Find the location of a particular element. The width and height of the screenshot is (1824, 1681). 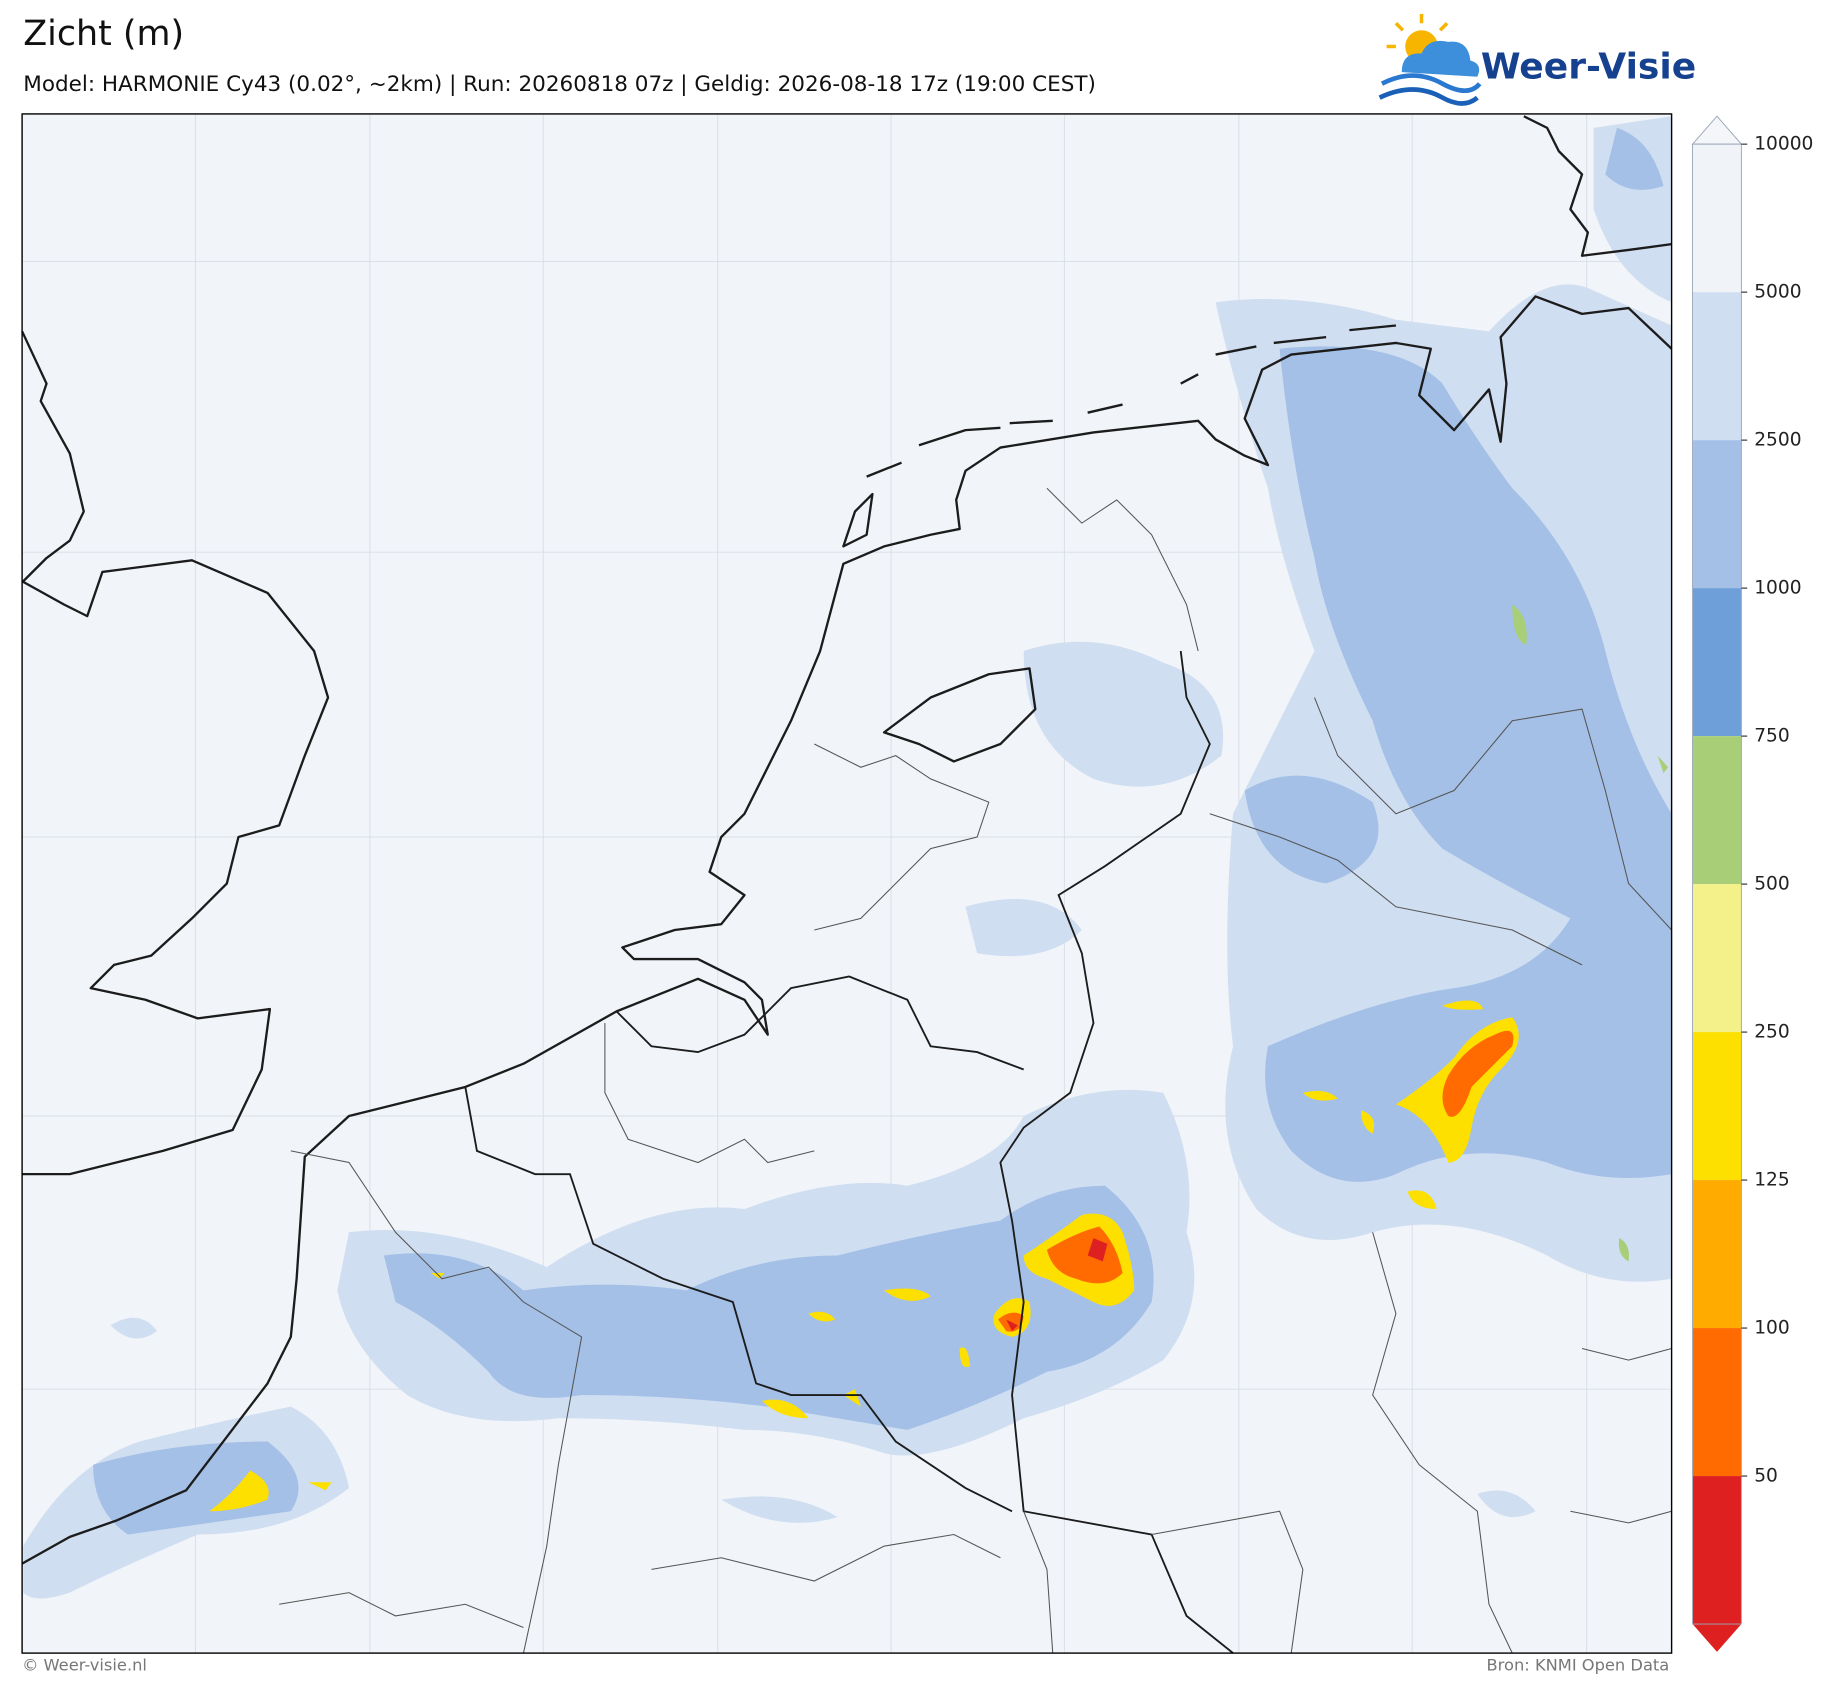

colorbar-tick-label: 2500 is located at coordinates (1777, 440).